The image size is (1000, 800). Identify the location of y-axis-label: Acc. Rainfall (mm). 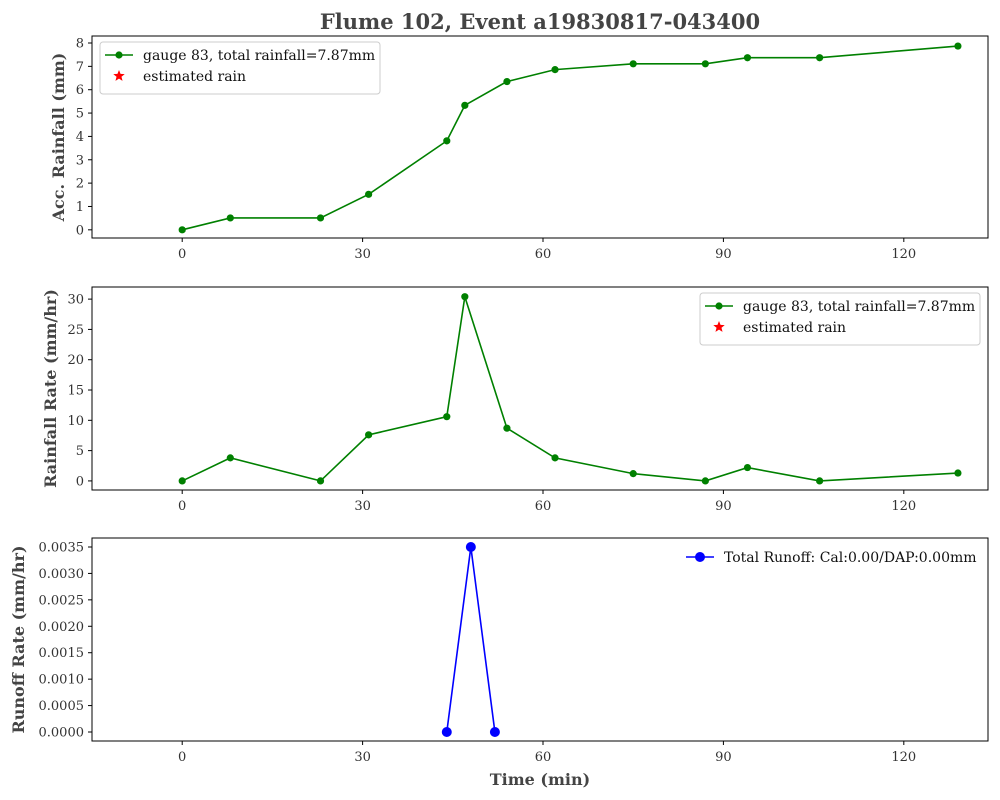
(58, 138).